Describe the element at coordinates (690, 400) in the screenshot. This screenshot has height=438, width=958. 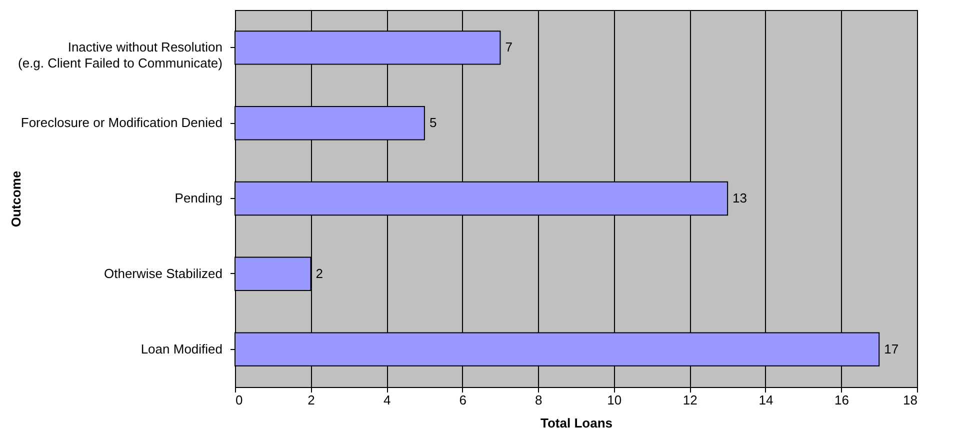
I see `x-tick-label: 12` at that location.